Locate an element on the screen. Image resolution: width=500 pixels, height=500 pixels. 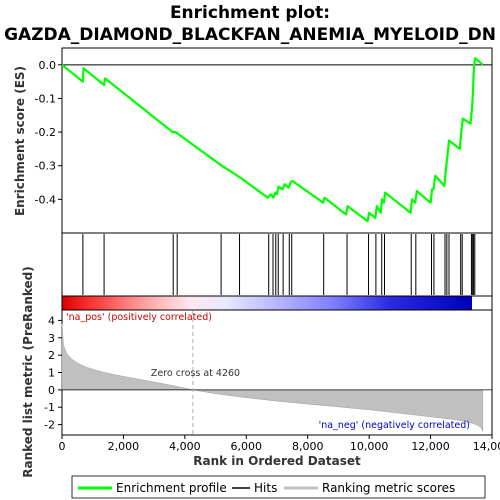
metric-y-tick-label: -2 is located at coordinates (49, 425).